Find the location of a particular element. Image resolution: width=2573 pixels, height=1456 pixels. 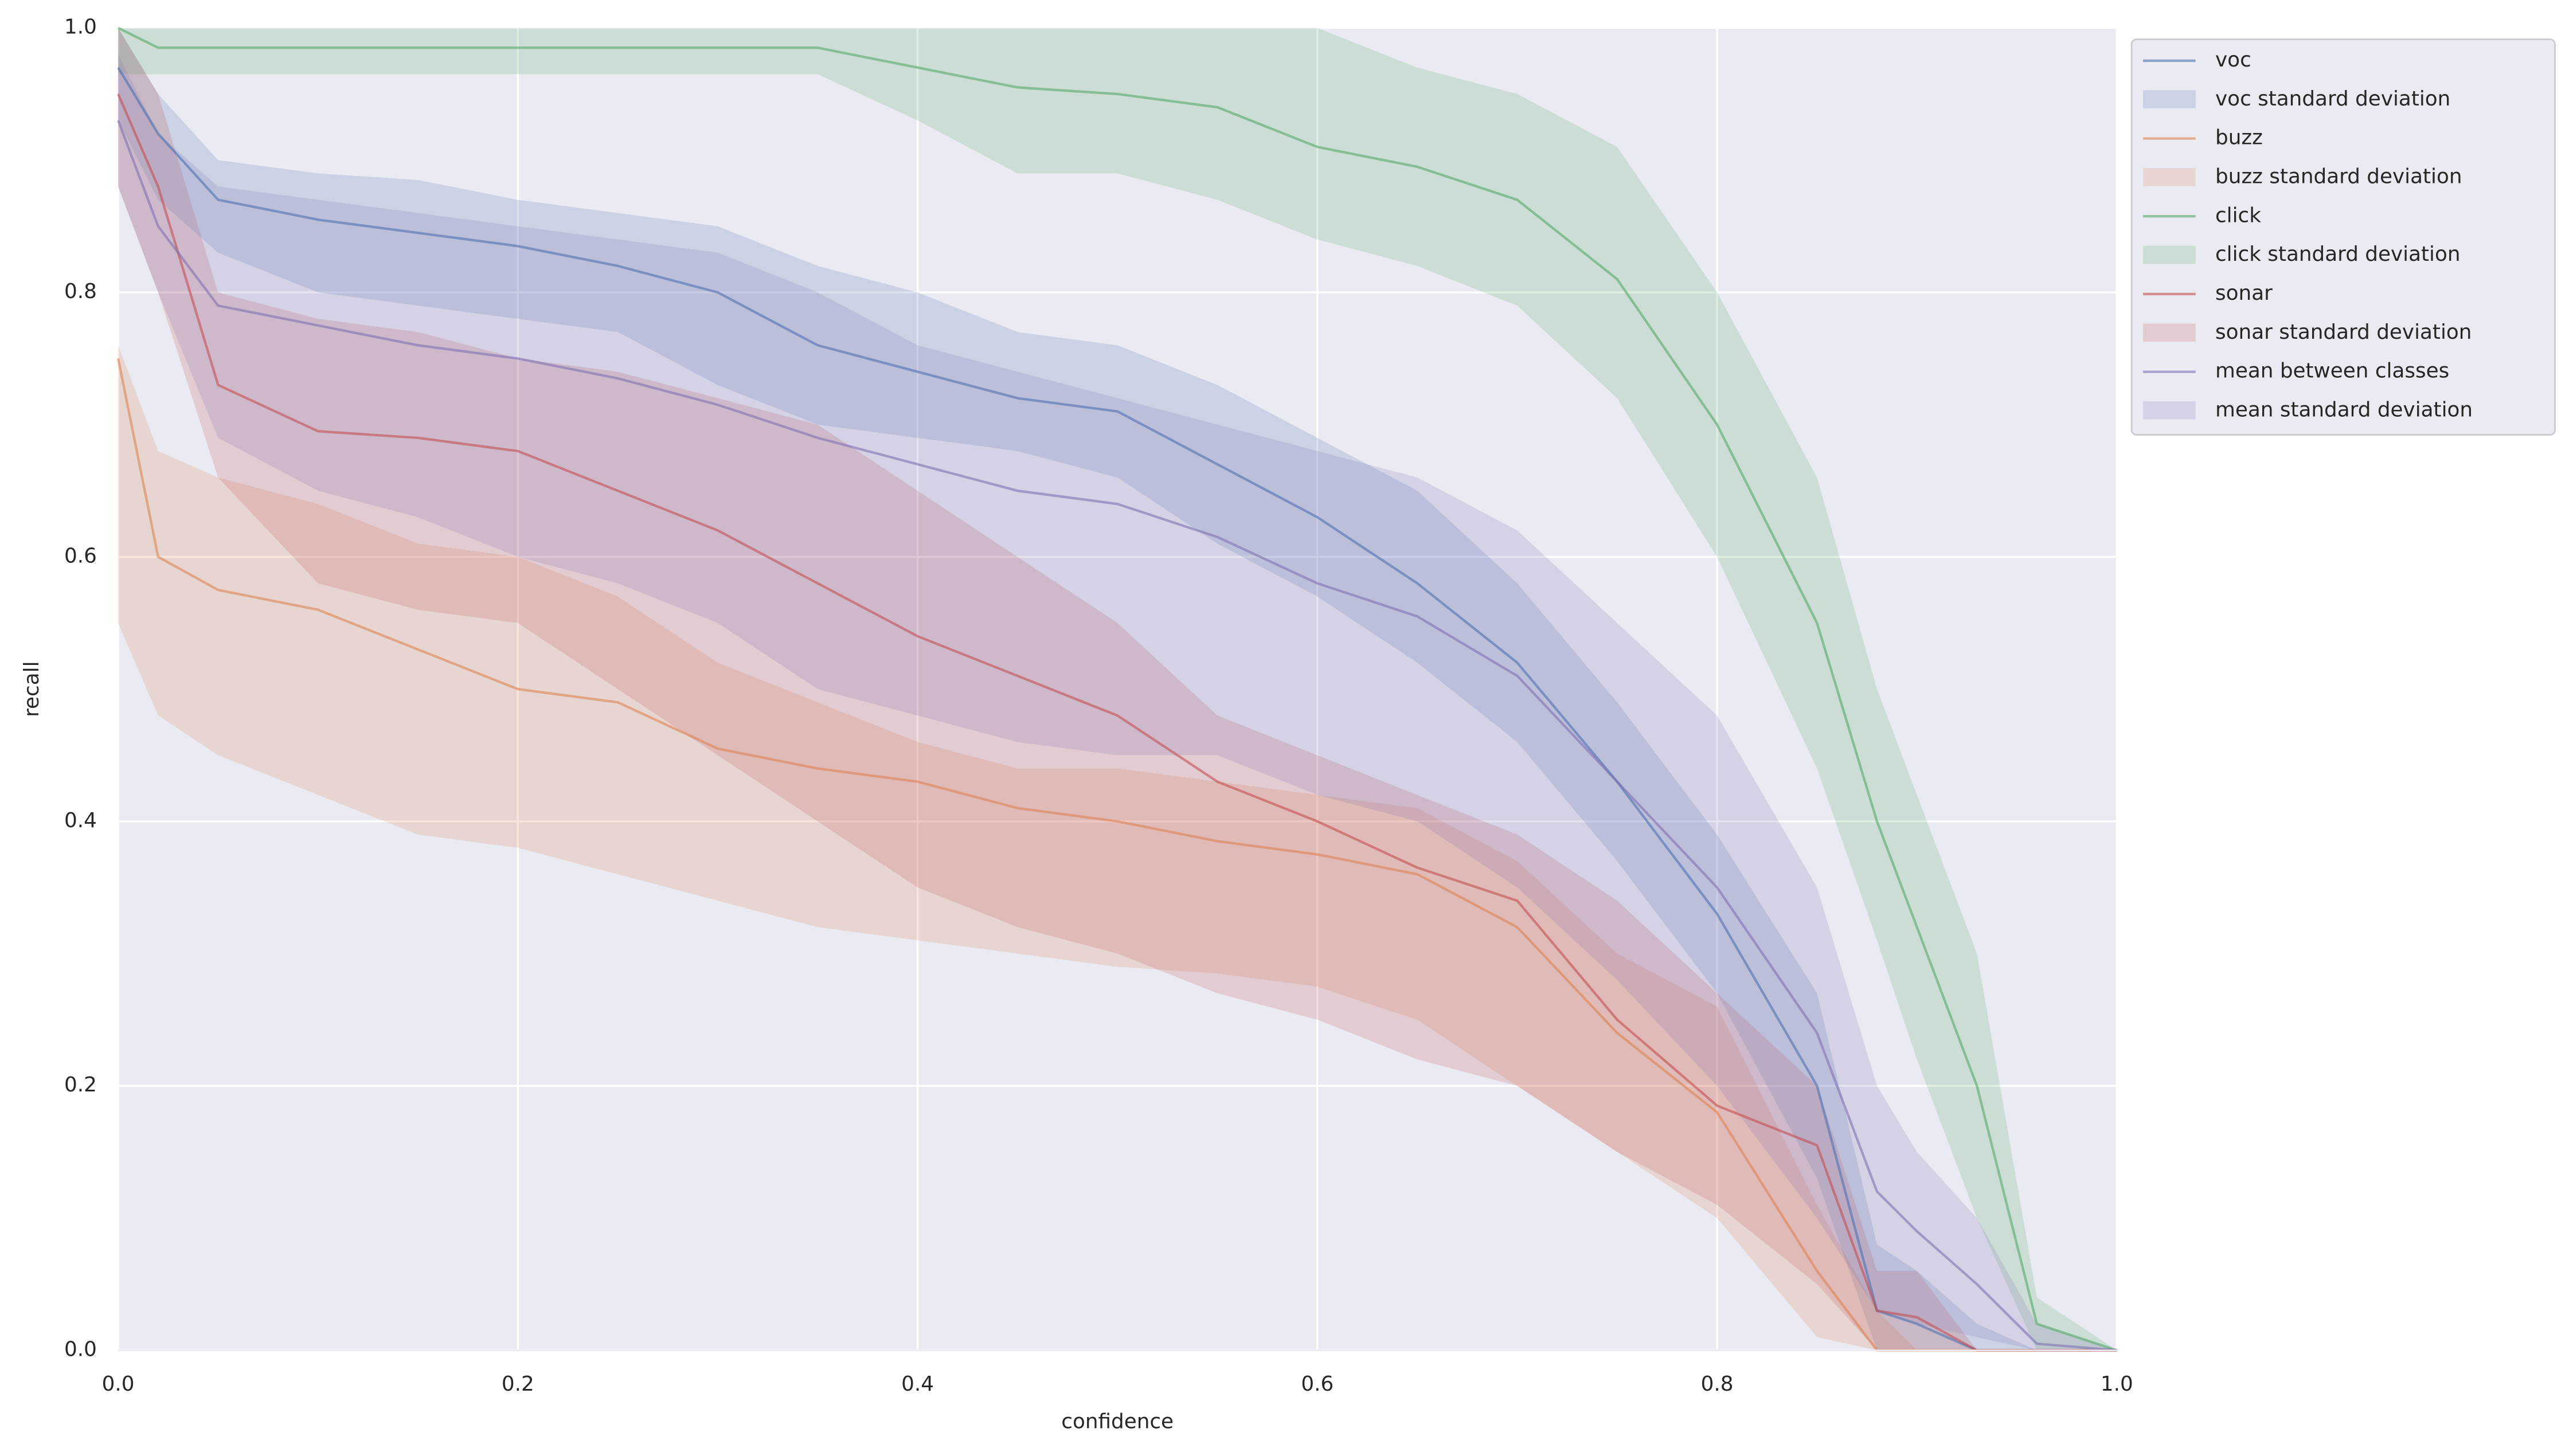

legend-frame is located at coordinates (2343, 237).